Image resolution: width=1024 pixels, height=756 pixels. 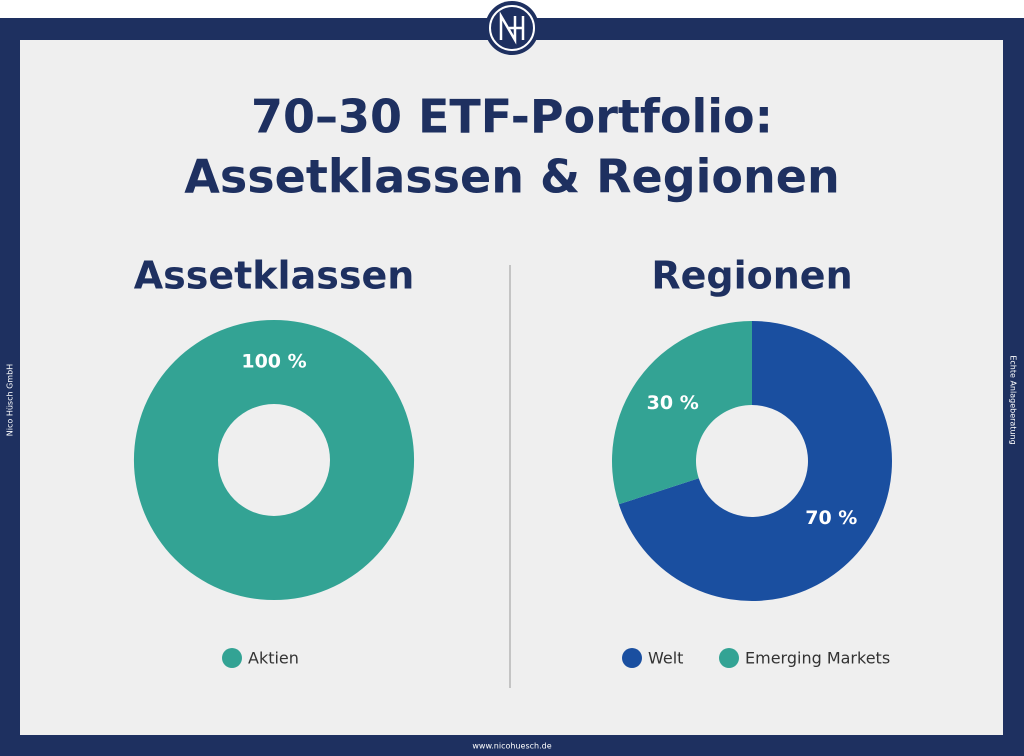 What do you see at coordinates (665, 658) in the screenshot?
I see `legend-label: Welt` at bounding box center [665, 658].